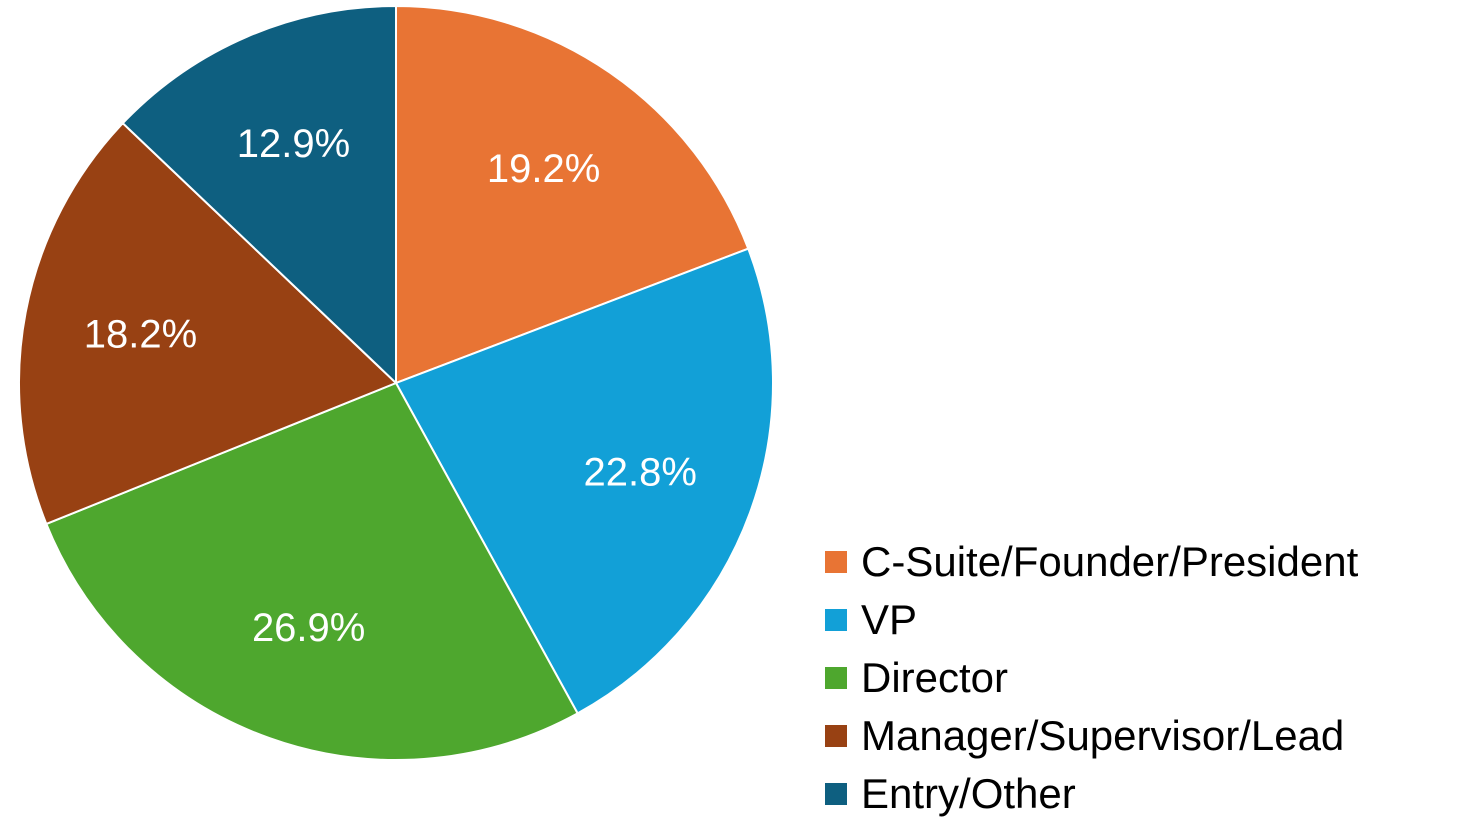  I want to click on legend-label: VP, so click(889, 619).